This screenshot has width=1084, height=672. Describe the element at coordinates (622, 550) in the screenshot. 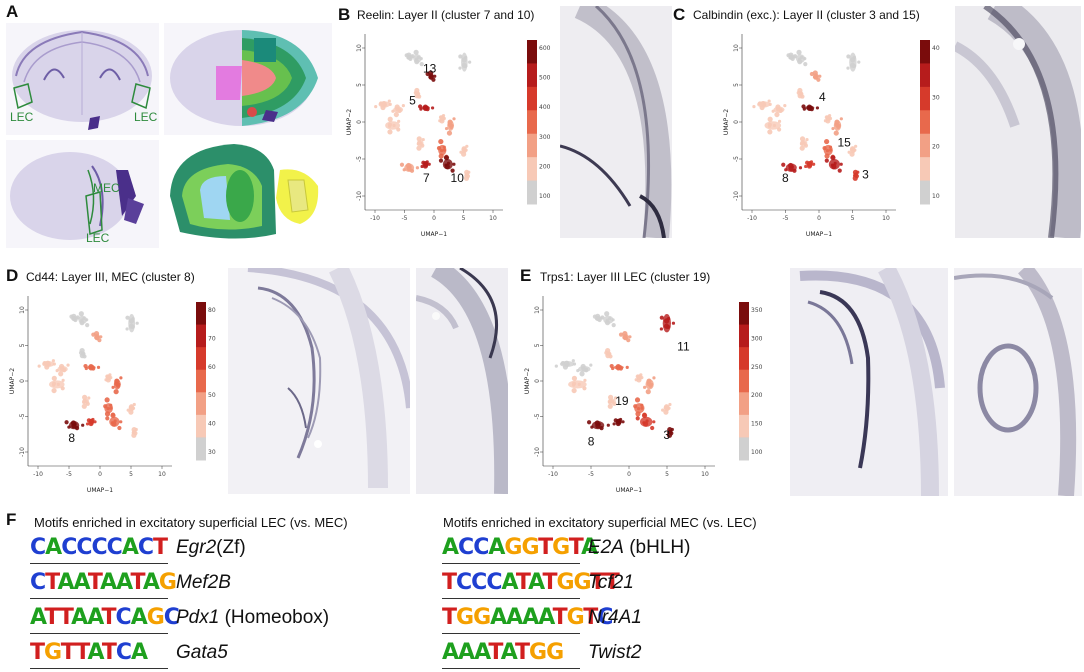

I see `motif-row: ACCAGGTGTA E2A (bHLH)` at that location.